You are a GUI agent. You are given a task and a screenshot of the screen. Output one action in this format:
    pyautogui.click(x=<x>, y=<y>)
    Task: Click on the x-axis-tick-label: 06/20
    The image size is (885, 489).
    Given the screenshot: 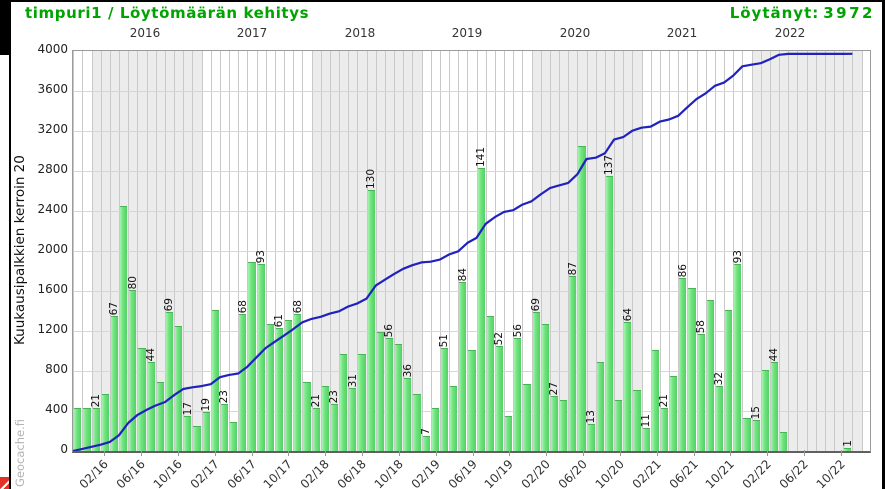 What is the action you would take?
    pyautogui.click(x=572, y=473)
    